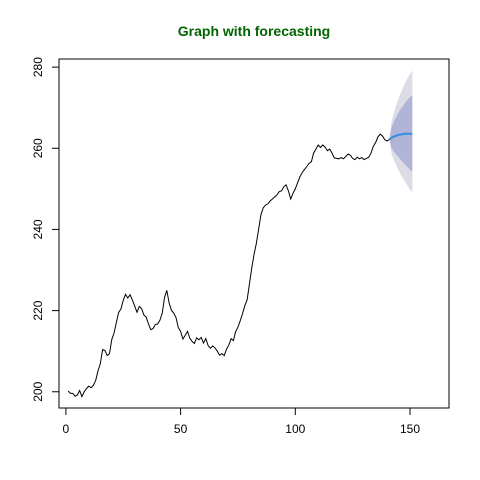 This screenshot has height=480, width=480. Describe the element at coordinates (410, 429) in the screenshot. I see `x-tick-label: 150` at that location.